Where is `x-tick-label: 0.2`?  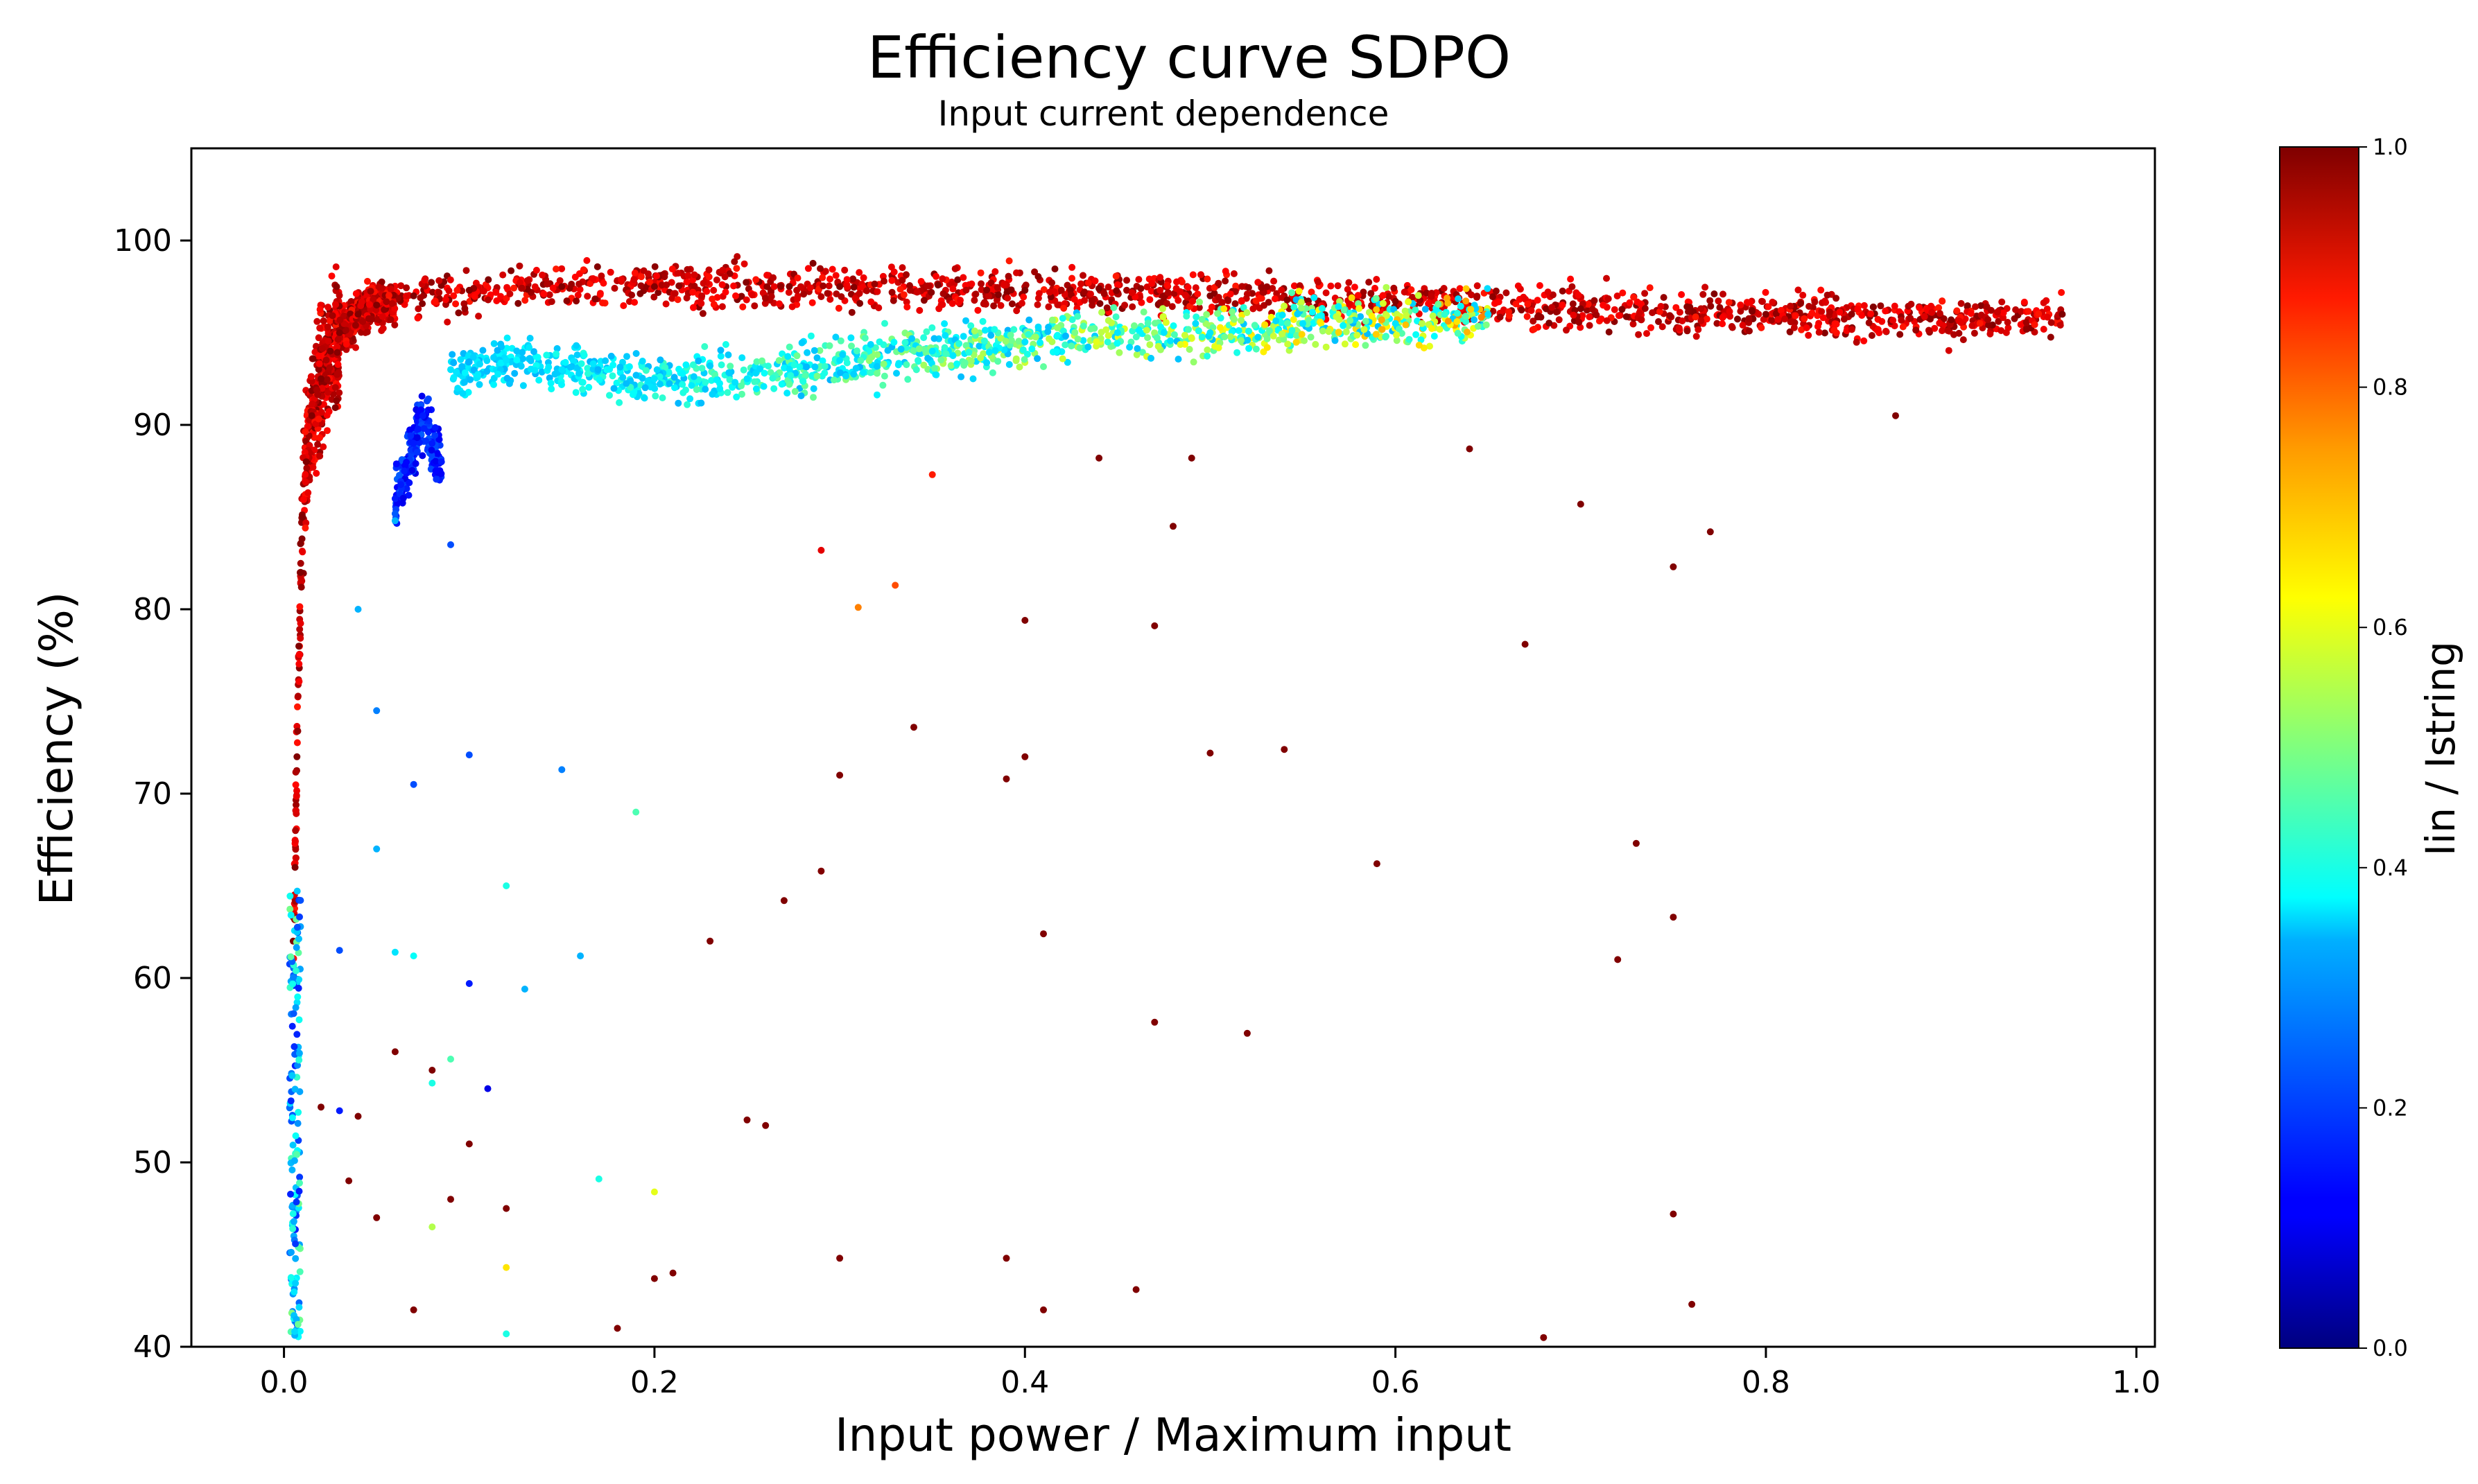 x-tick-label: 0.2 is located at coordinates (654, 1382).